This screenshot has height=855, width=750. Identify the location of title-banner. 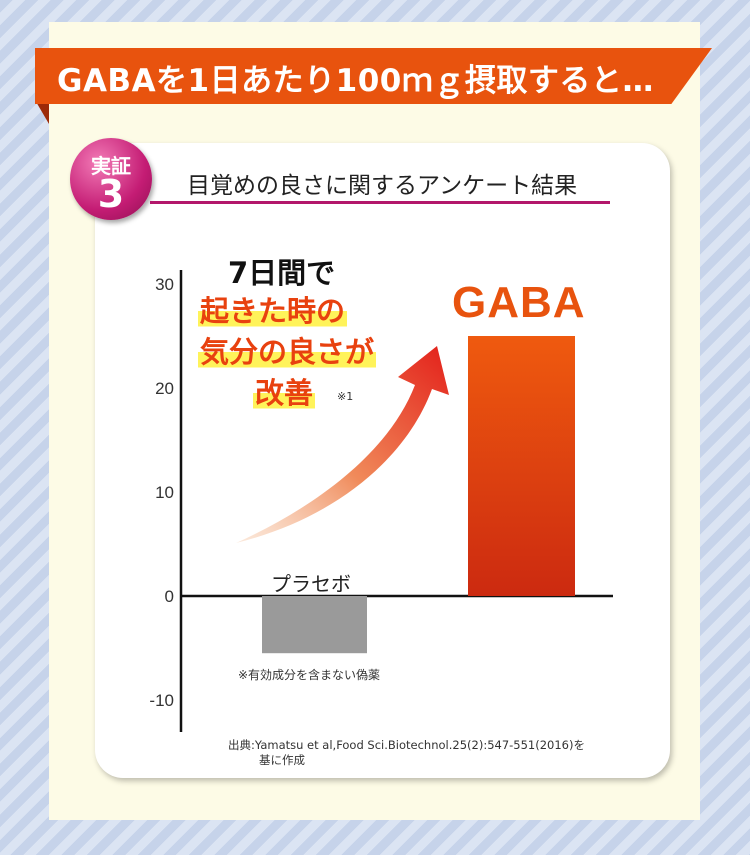
(373, 76).